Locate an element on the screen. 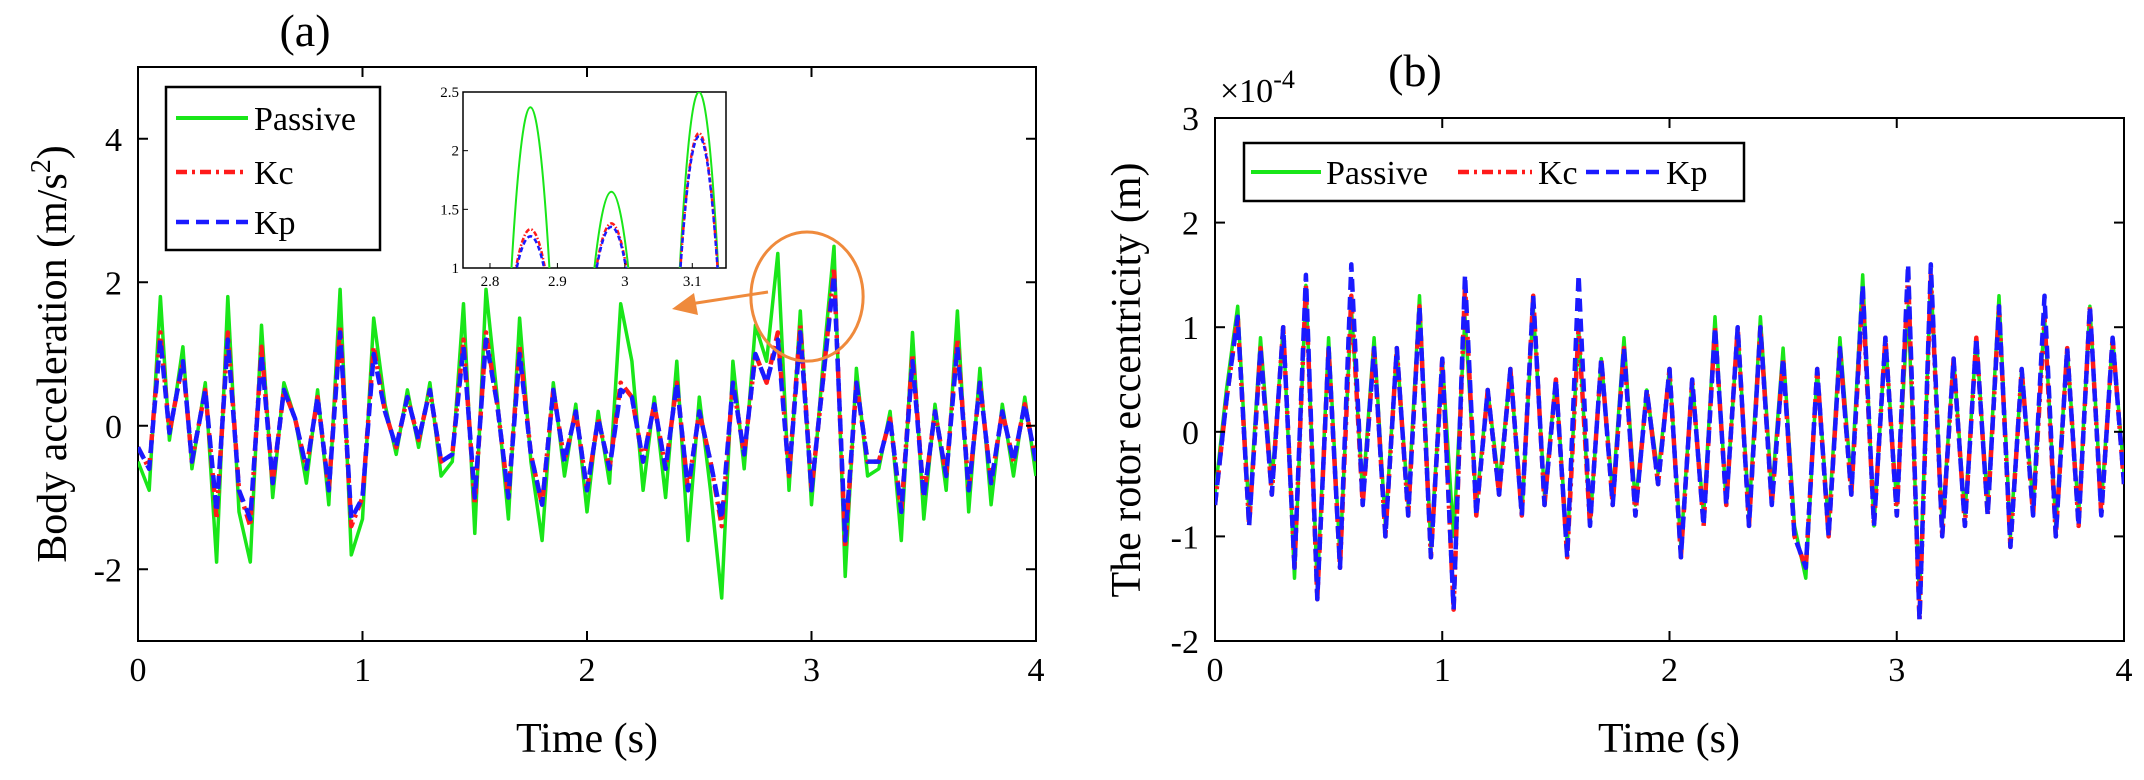 The width and height of the screenshot is (2144, 780). panel-b-xtick-label: 4 is located at coordinates (2124, 670).